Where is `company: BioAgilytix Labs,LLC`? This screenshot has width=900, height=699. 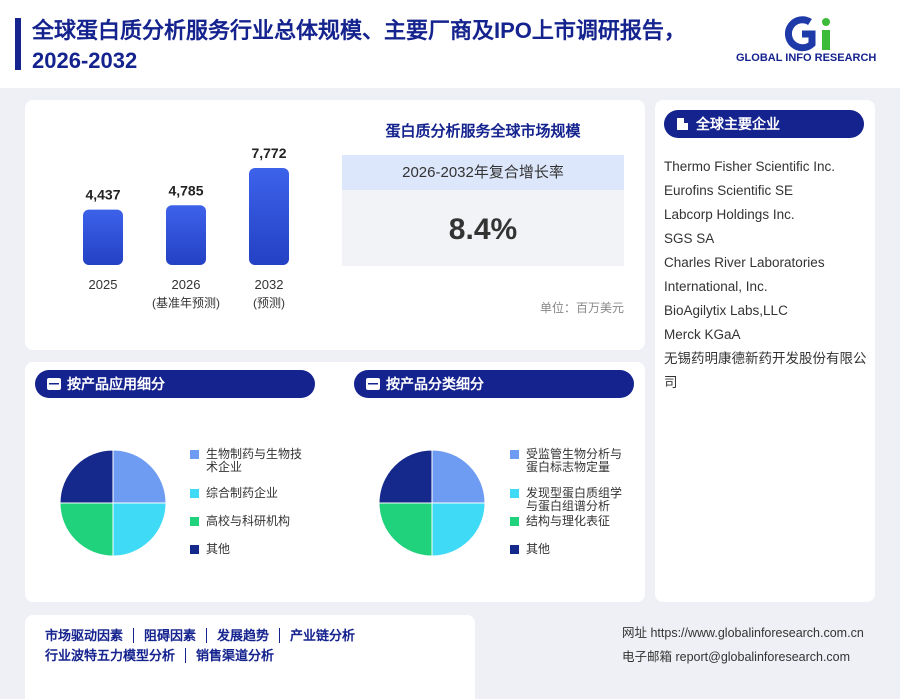
company: BioAgilytix Labs,LLC is located at coordinates (726, 310).